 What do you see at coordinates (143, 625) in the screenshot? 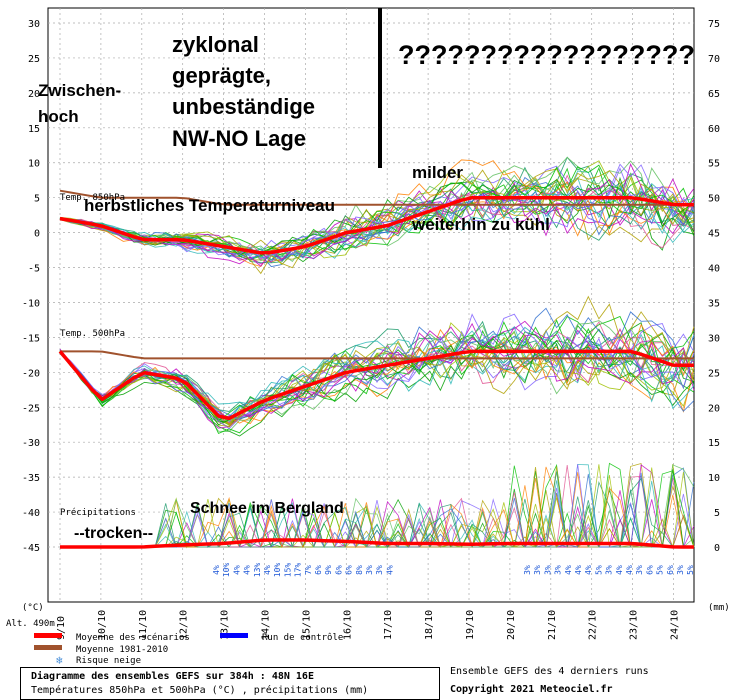
I see `x-tick-label: 11/10` at bounding box center [143, 625].